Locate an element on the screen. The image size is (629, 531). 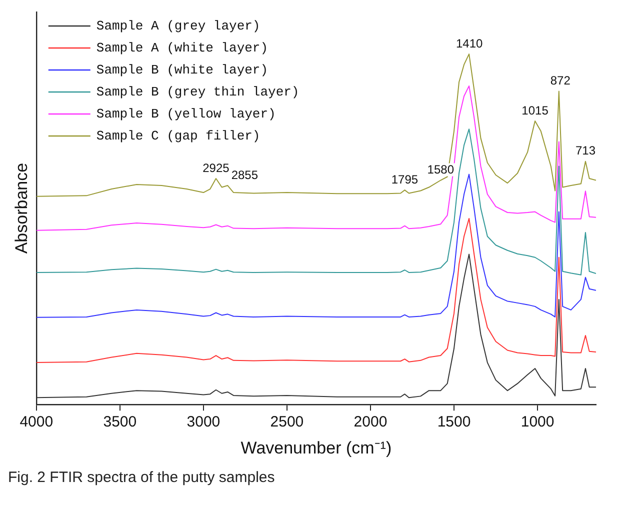
legend-label: Sample B (grey thin layer) is located at coordinates (198, 92).